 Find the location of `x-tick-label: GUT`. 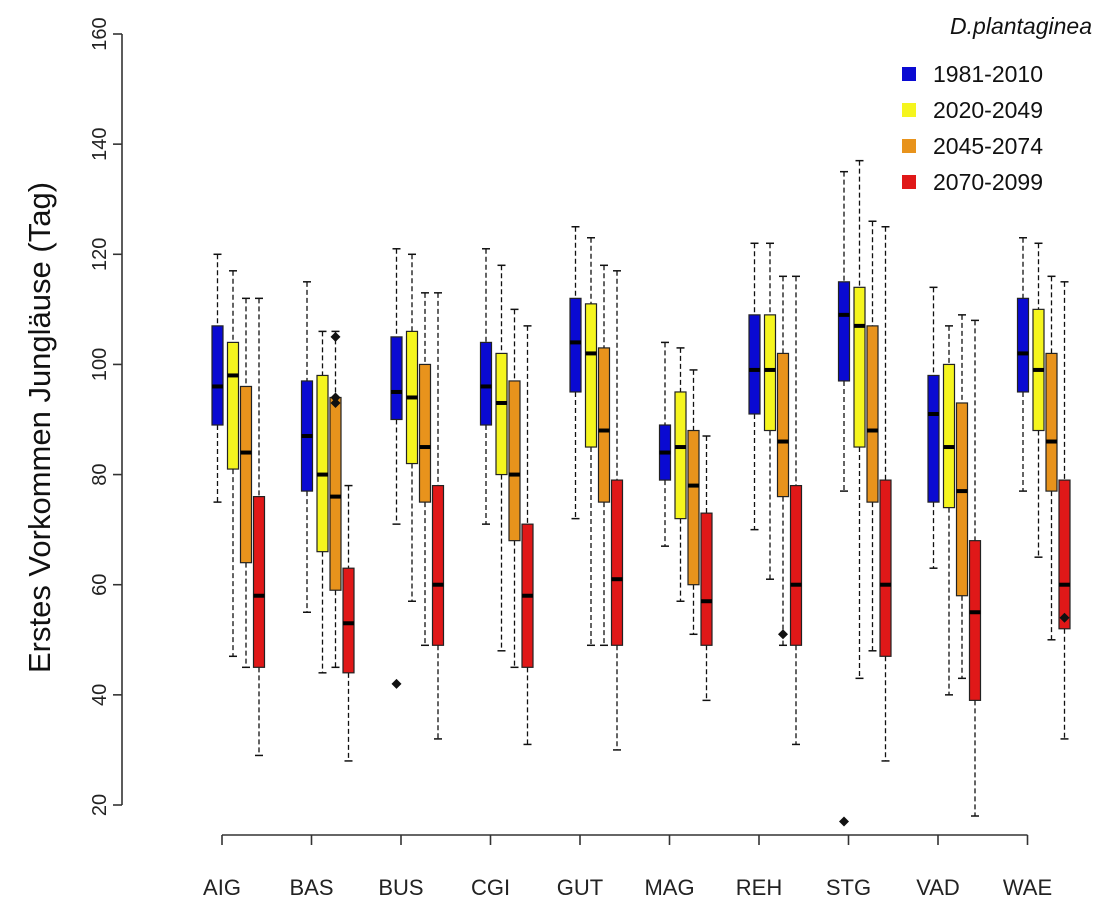

x-tick-label: GUT is located at coordinates (580, 887).